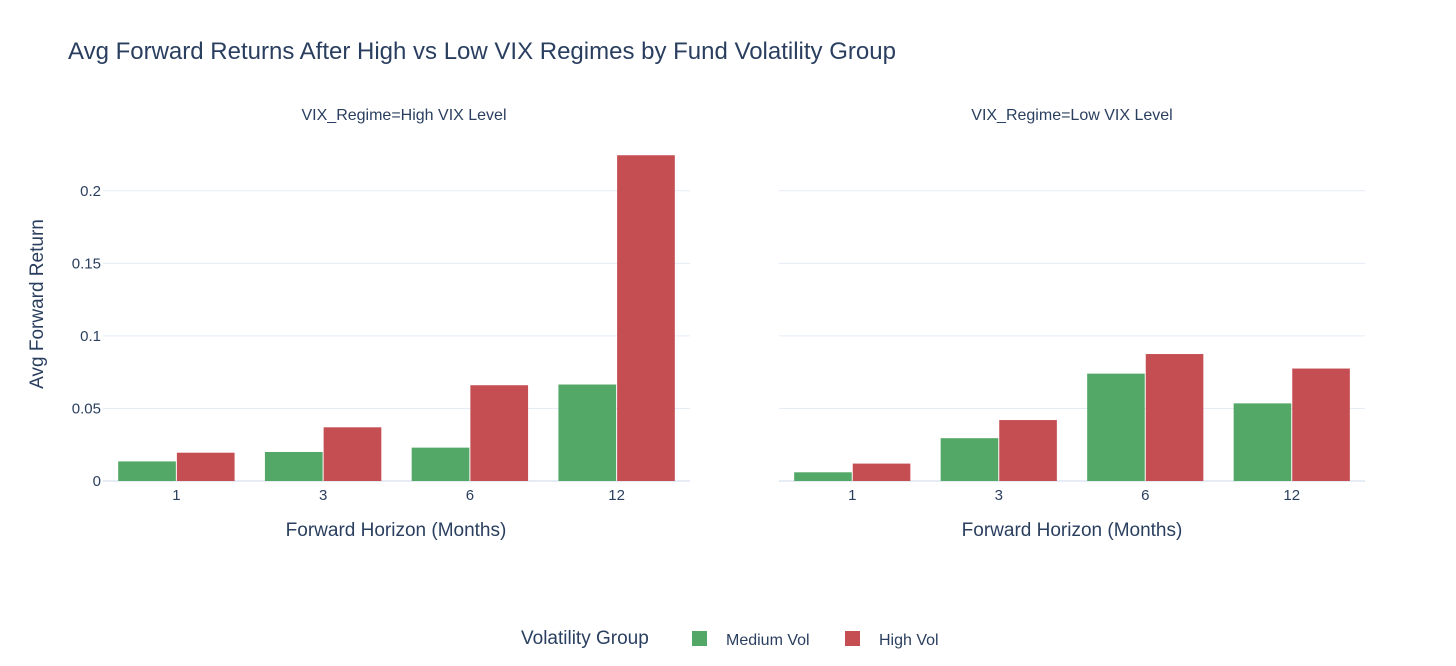 This screenshot has width=1456, height=666. Describe the element at coordinates (396, 530) in the screenshot. I see `x-axis-title-high-vix: Forward Horizon (Months)` at that location.